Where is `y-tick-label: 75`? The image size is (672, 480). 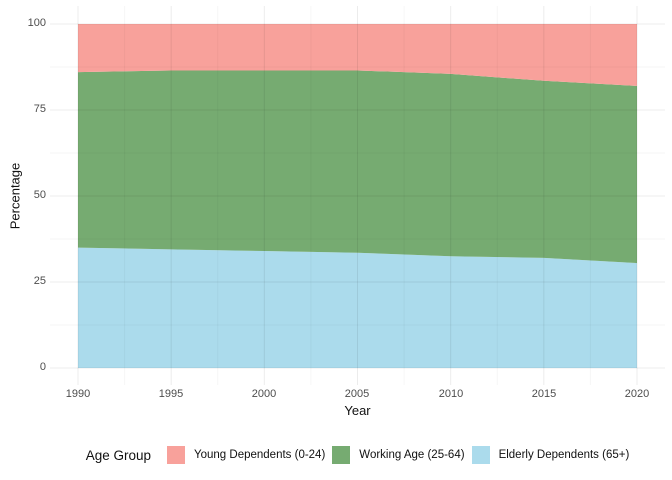 y-tick-label: 75 is located at coordinates (39, 109).